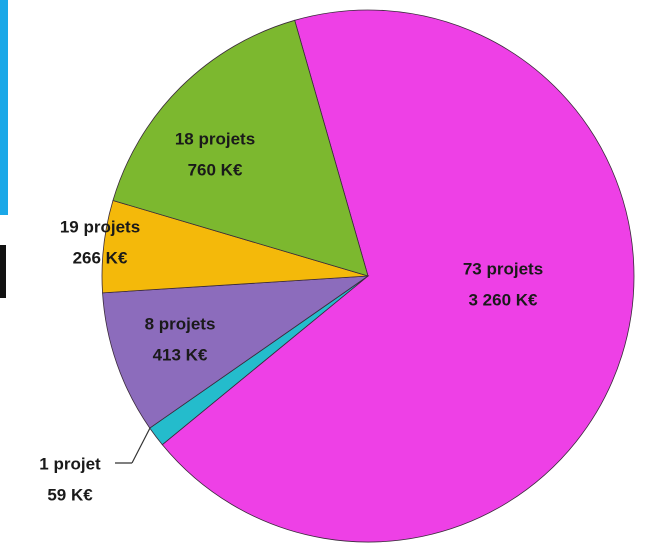  What do you see at coordinates (504, 299) in the screenshot?
I see `value-label: 3 260 K€` at bounding box center [504, 299].